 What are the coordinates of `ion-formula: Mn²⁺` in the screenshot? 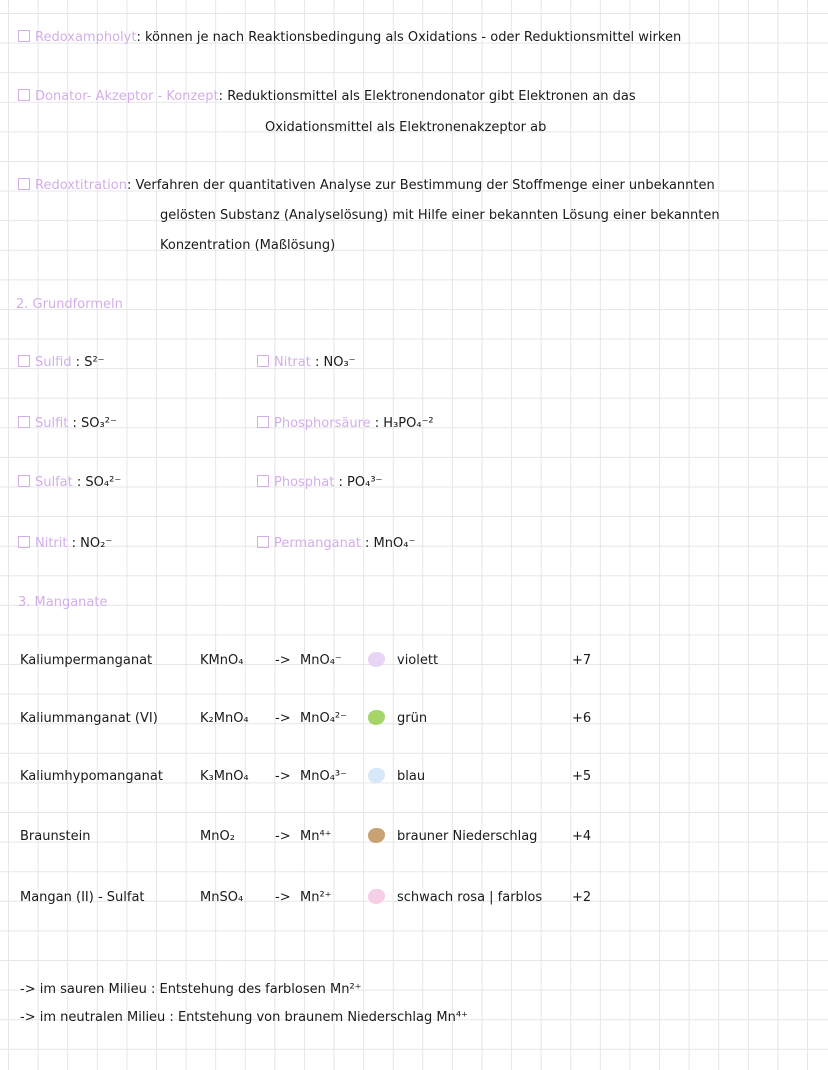 It's located at (316, 897).